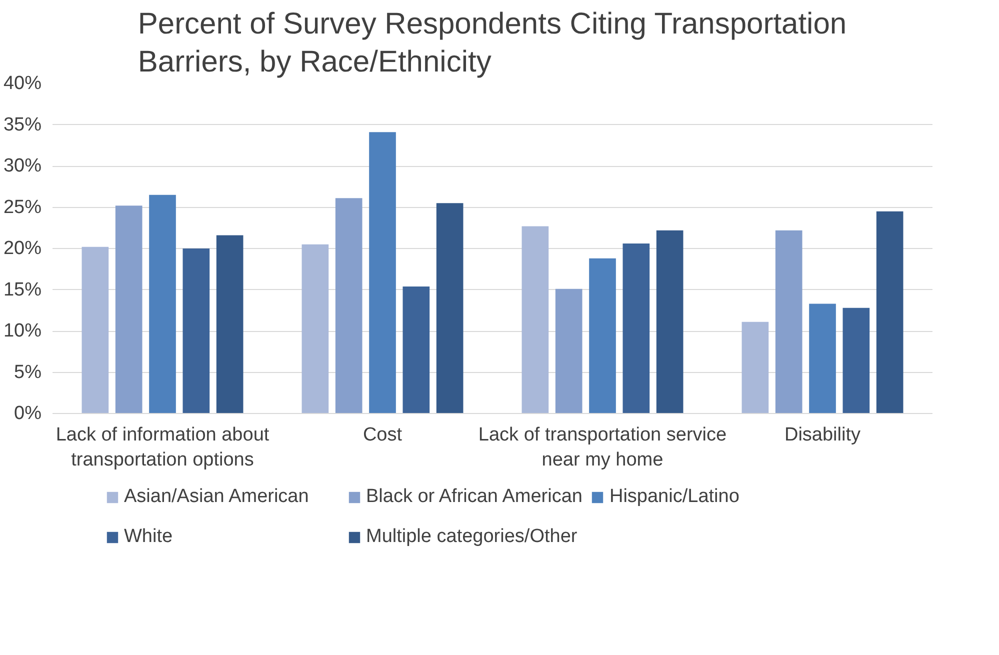 The height and width of the screenshot is (655, 999). What do you see at coordinates (22, 331) in the screenshot?
I see `y-tick-label: 10%` at bounding box center [22, 331].